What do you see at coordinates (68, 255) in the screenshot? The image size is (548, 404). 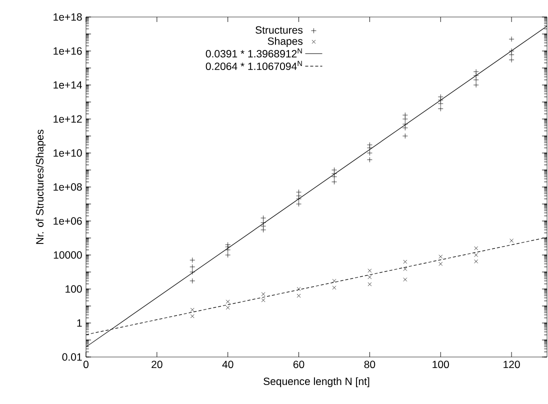 I see `y-tick-label: 10000` at bounding box center [68, 255].